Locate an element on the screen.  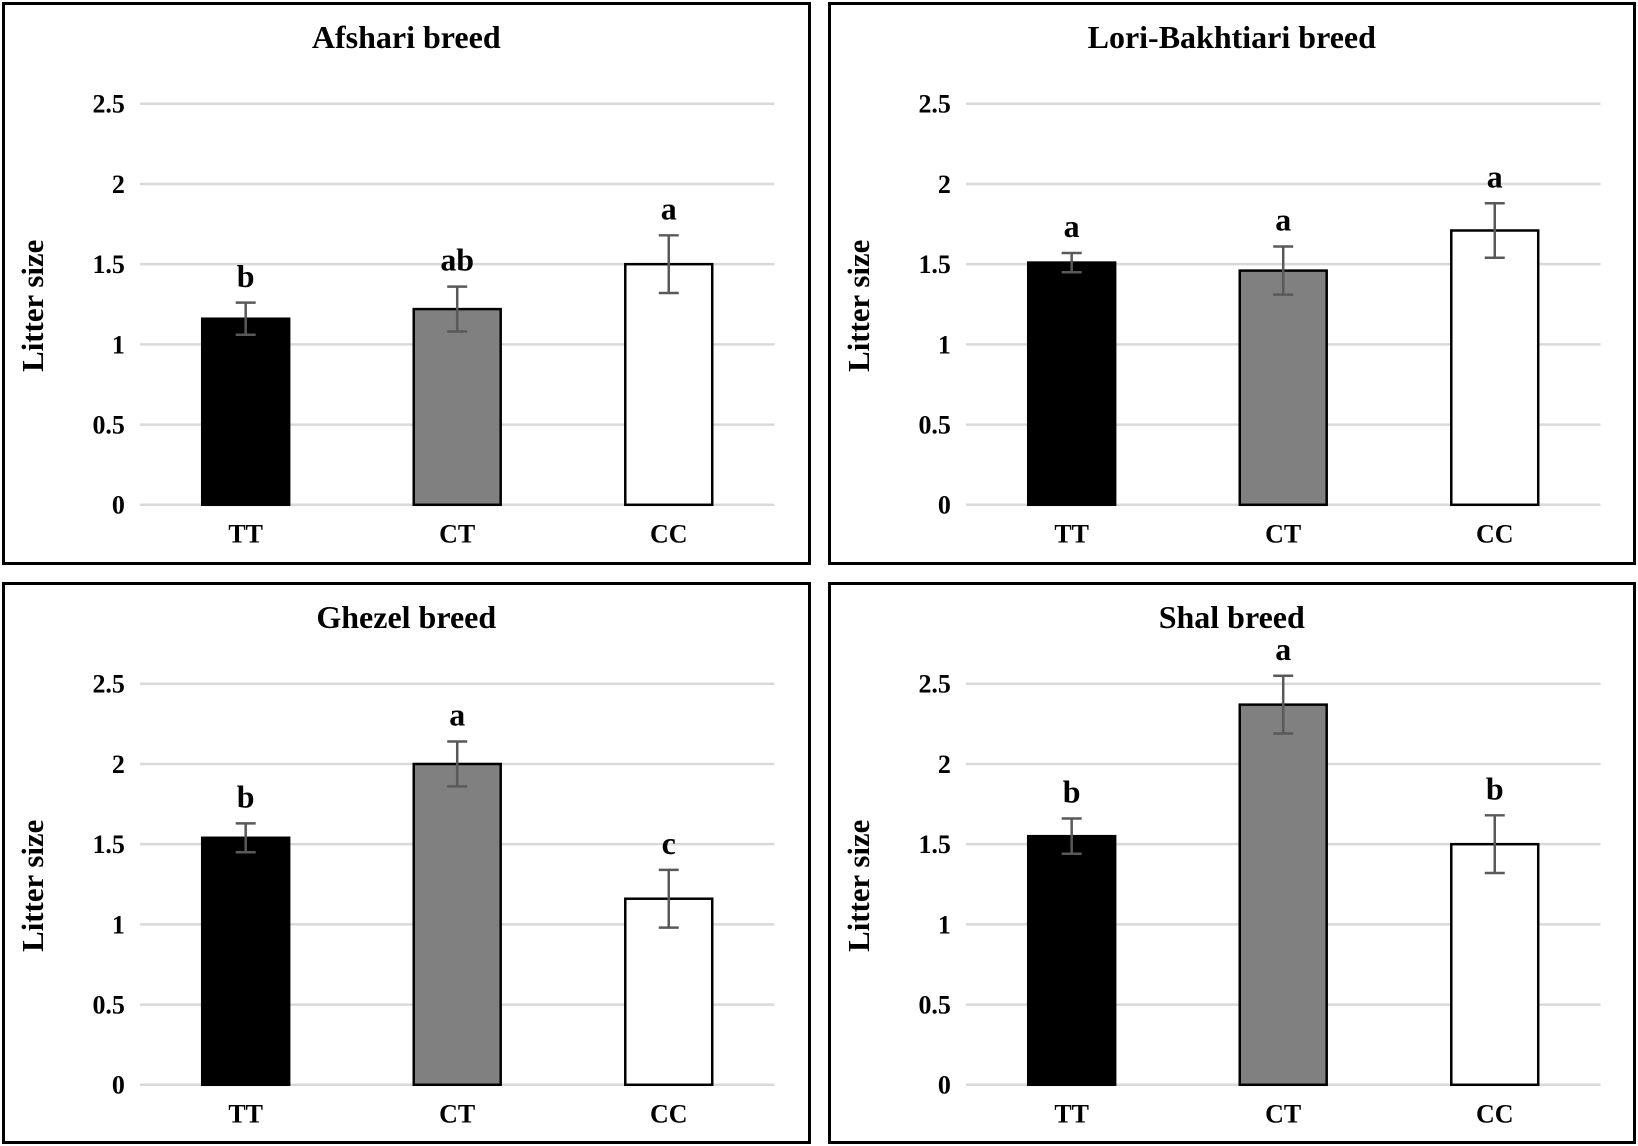
chart-title-shal: Shal breed is located at coordinates (1231, 616).